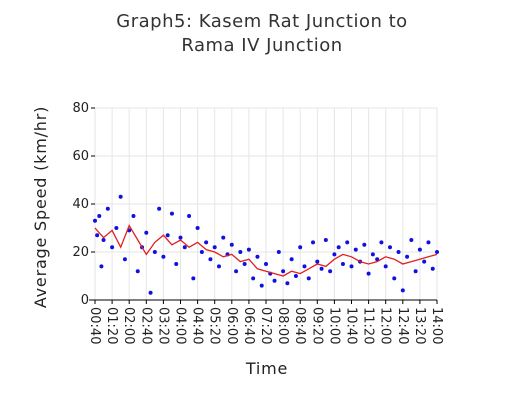 This screenshot has width=512, height=403. What do you see at coordinates (282, 325) in the screenshot?
I see `x-tick-label: 08:00` at bounding box center [282, 325].